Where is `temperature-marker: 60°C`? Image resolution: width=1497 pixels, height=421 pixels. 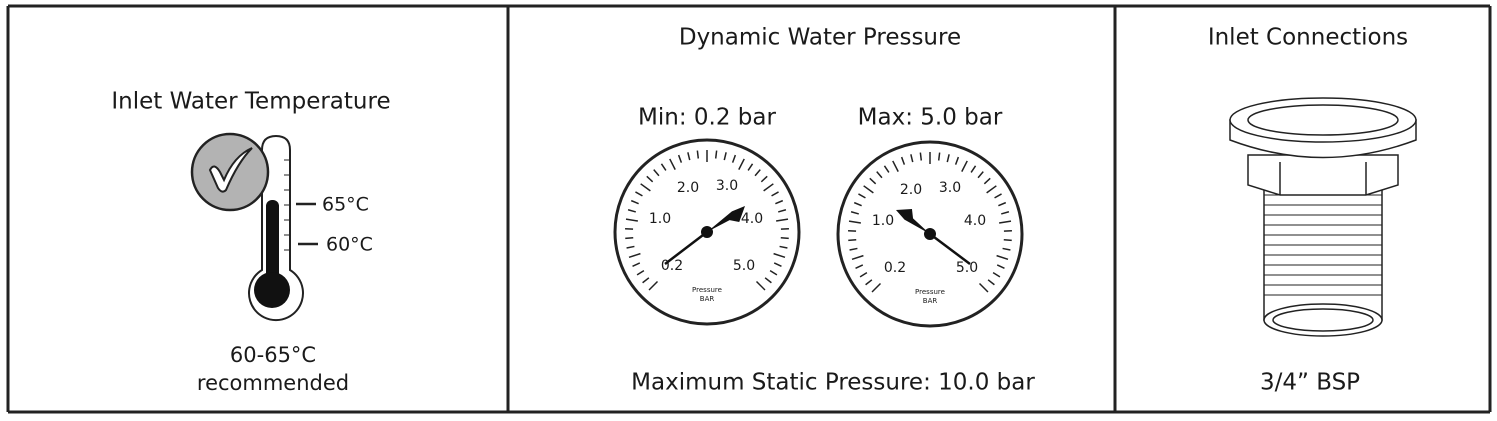 temperature-marker: 60°C is located at coordinates (349, 245).